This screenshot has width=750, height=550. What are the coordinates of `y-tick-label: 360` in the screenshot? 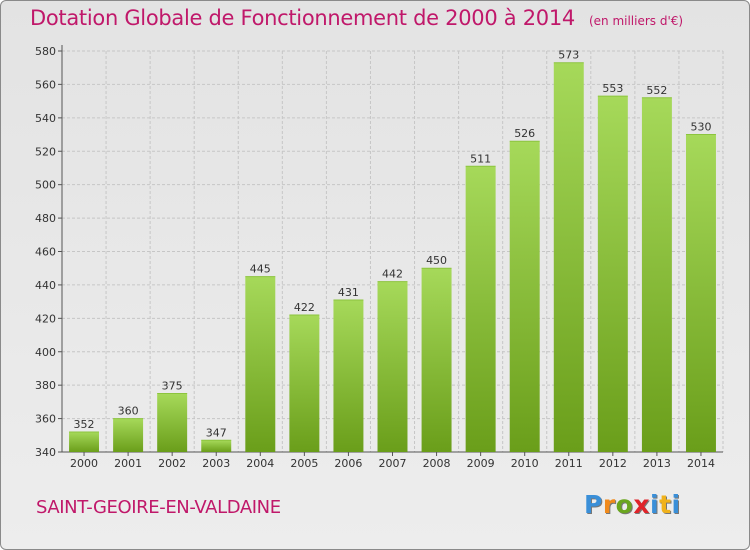 It's located at (45, 419).